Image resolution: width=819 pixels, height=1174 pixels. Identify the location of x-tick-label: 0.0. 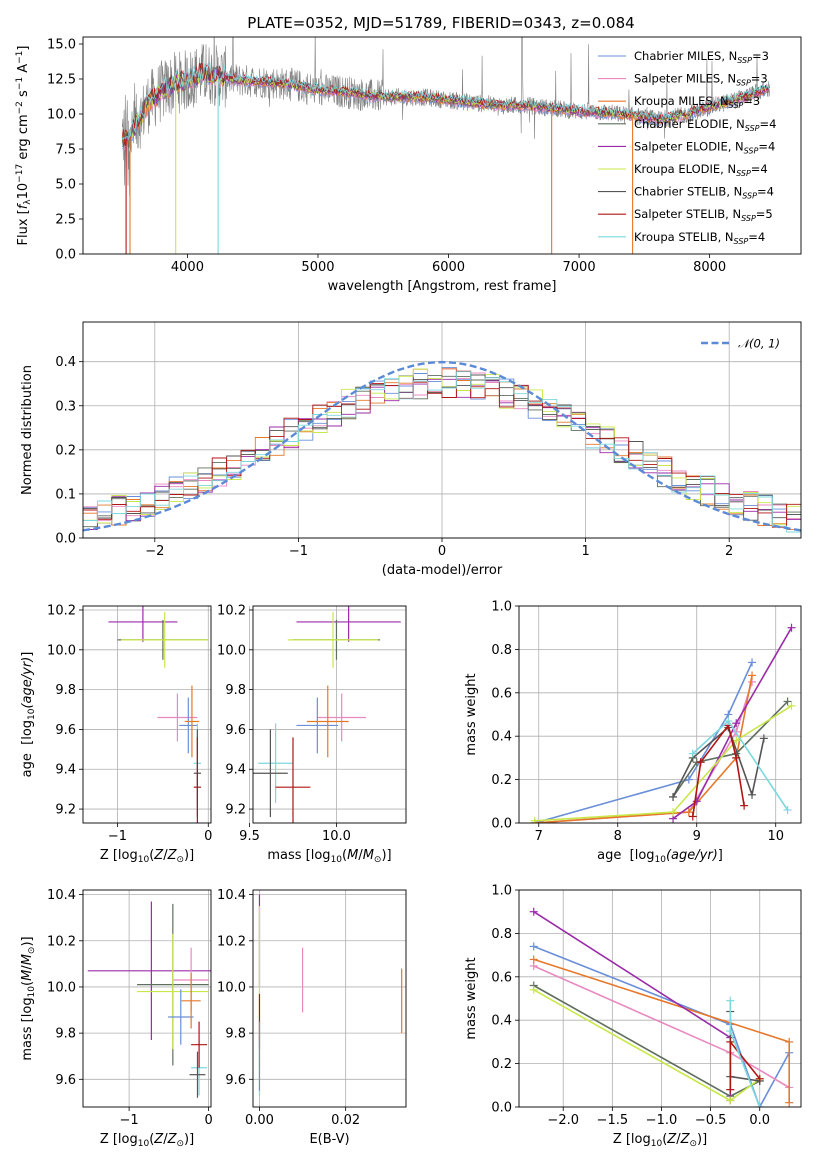
(759, 1120).